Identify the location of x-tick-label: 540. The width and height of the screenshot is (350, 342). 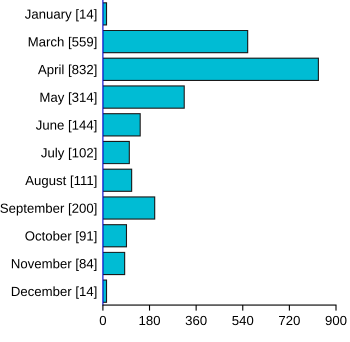
(243, 321).